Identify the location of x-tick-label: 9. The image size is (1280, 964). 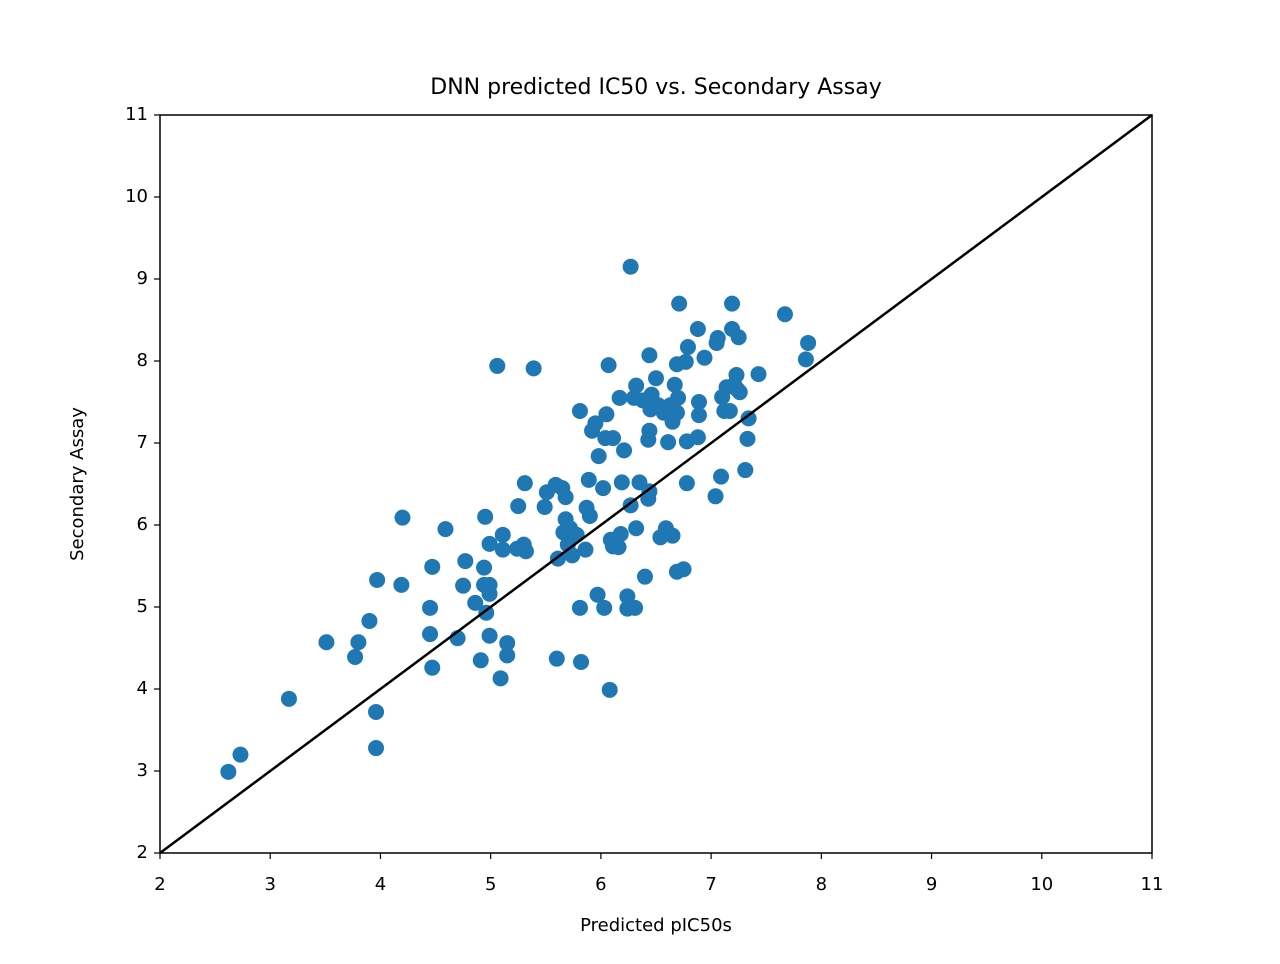
(931, 884).